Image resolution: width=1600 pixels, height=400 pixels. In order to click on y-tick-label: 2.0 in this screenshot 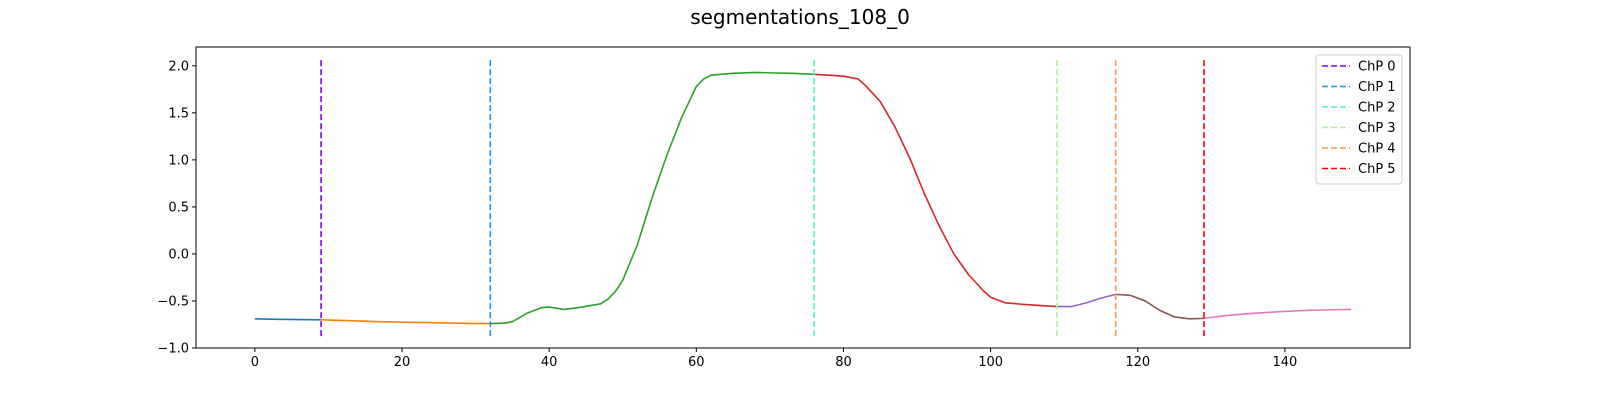, I will do `click(178, 66)`.